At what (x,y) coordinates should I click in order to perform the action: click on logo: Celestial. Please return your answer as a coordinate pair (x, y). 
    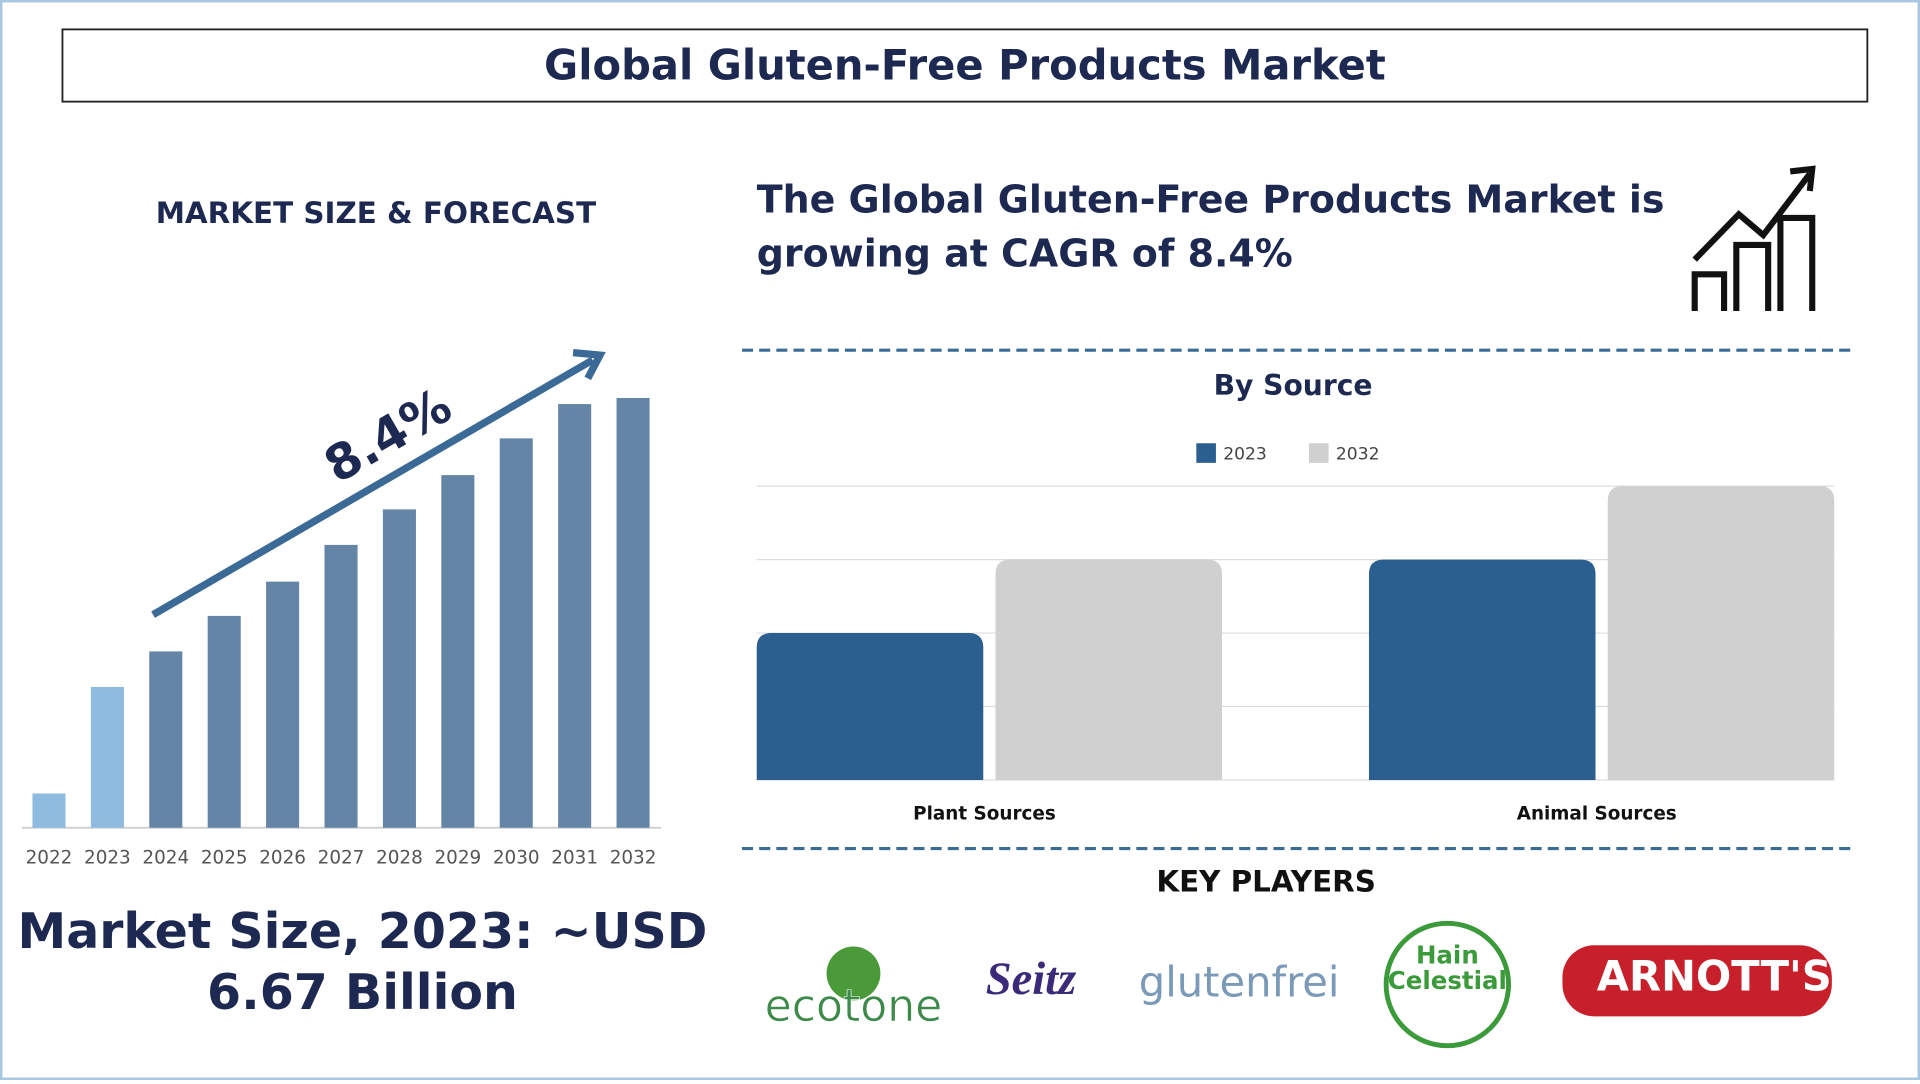
    Looking at the image, I should click on (1447, 980).